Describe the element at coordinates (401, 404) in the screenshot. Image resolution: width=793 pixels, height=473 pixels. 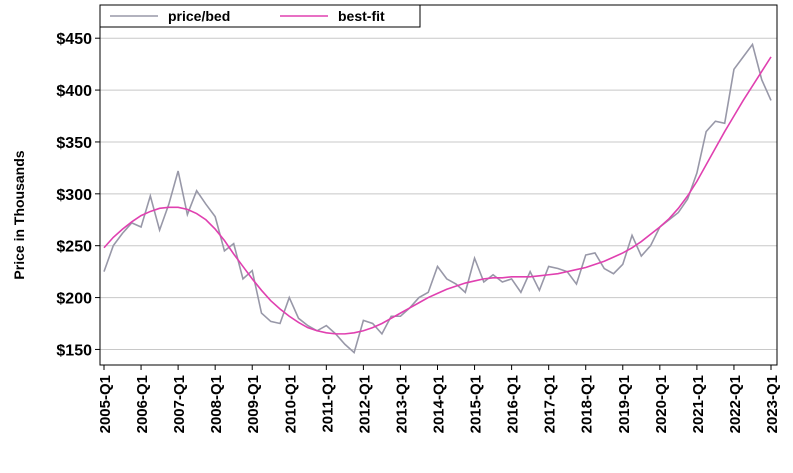
I see `x-tick-label: 2013-Q1` at that location.